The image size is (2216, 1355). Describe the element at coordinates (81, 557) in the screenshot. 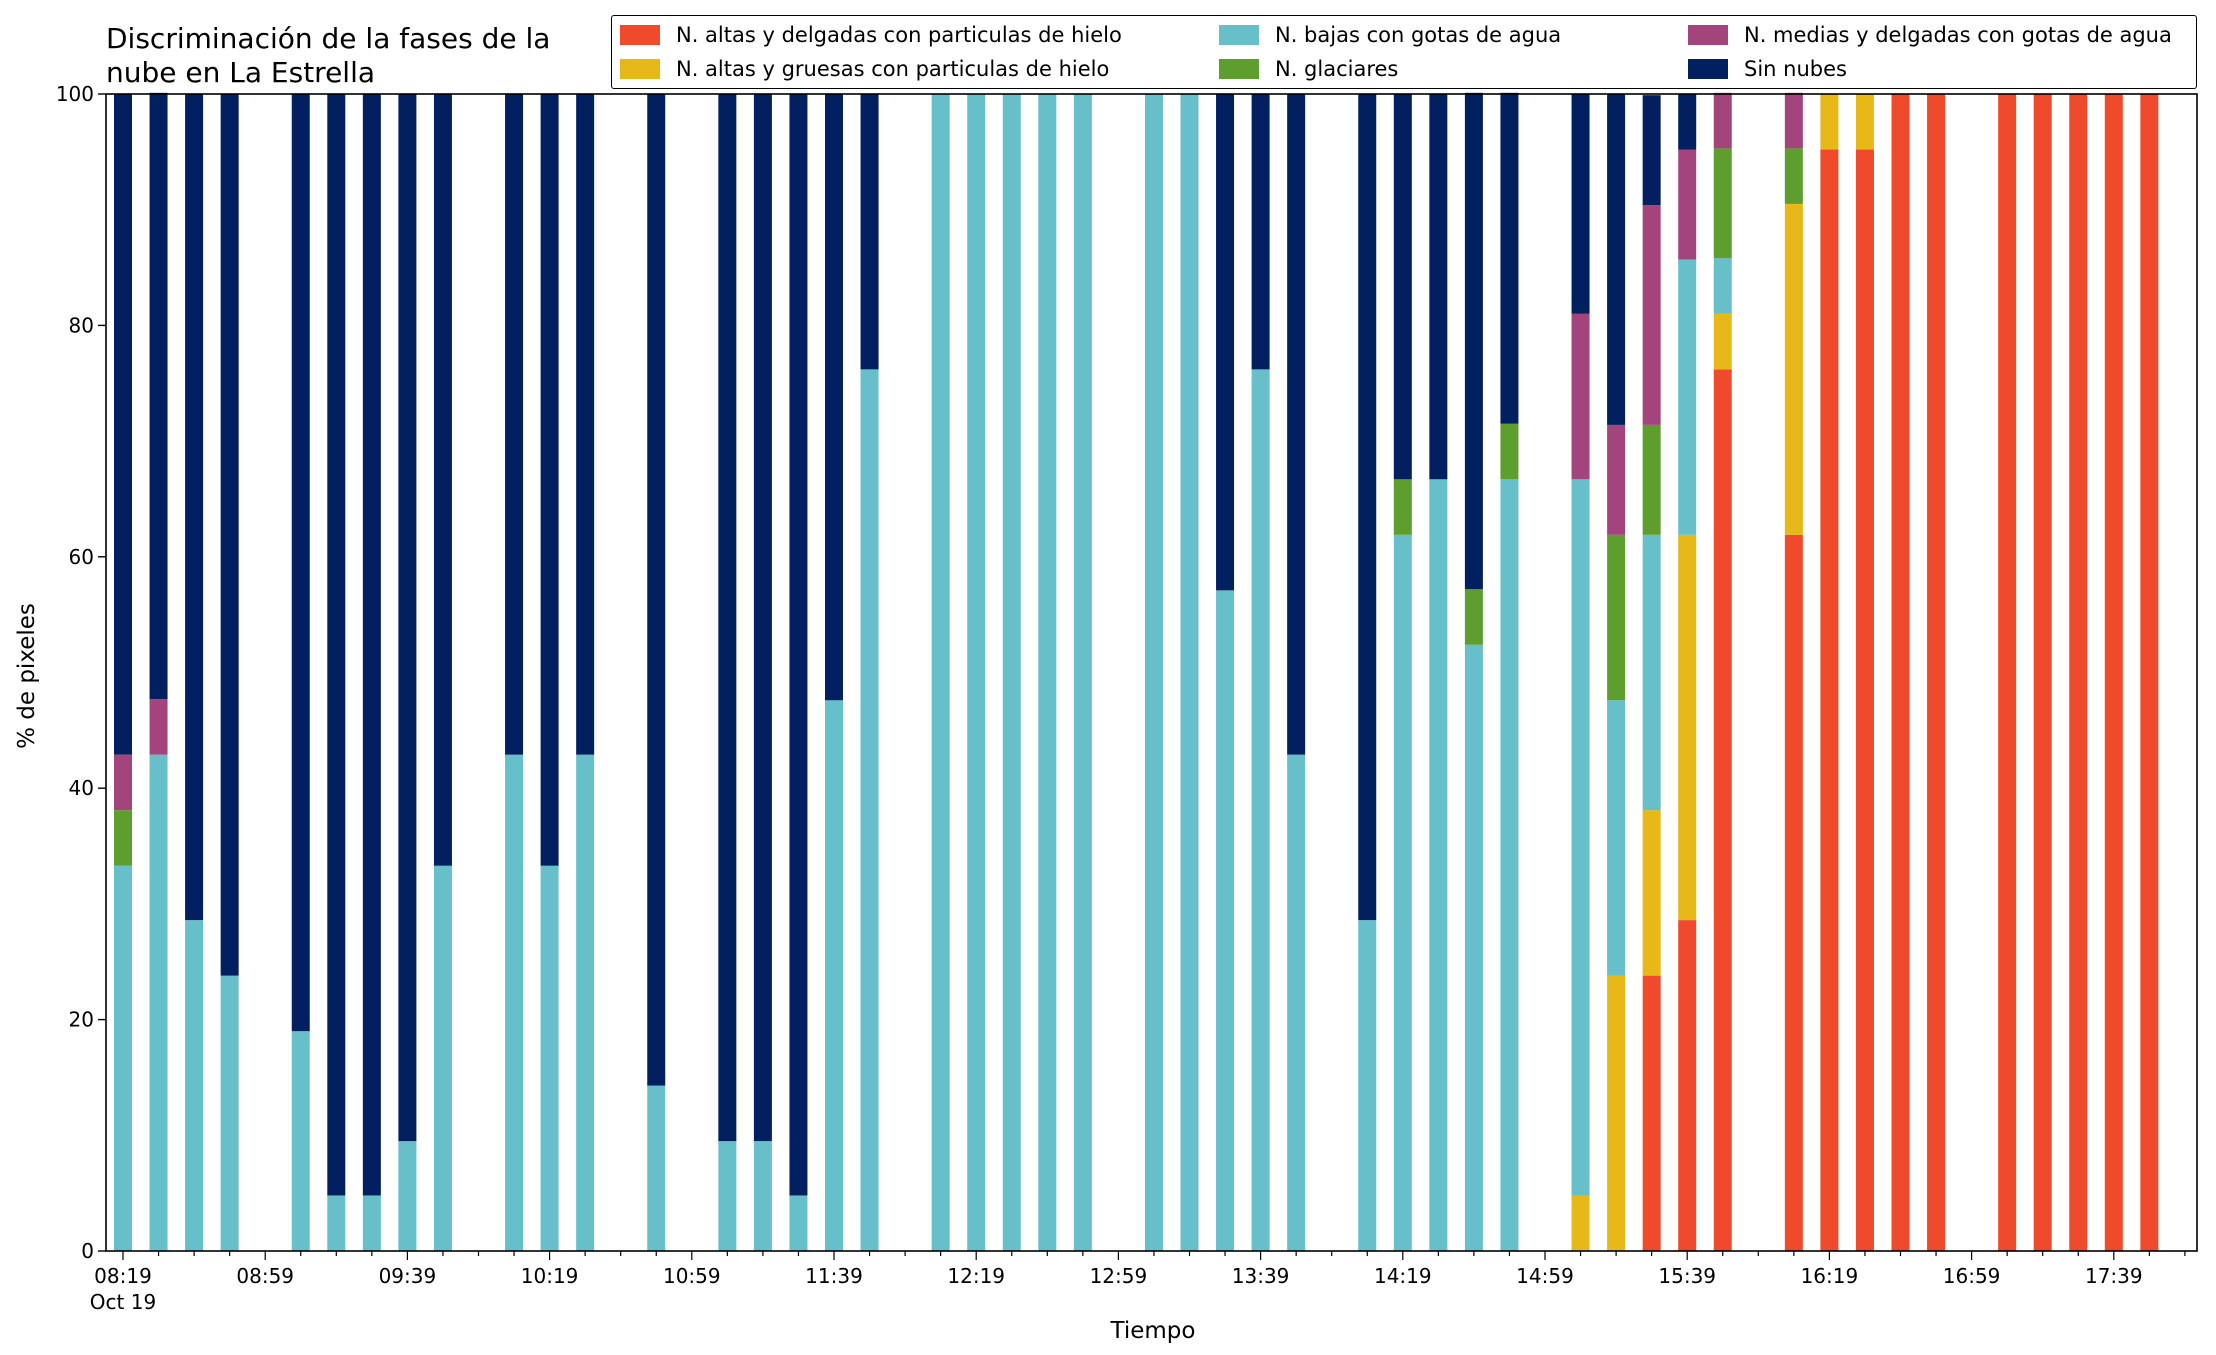

I see `y-tick-label: 60` at that location.